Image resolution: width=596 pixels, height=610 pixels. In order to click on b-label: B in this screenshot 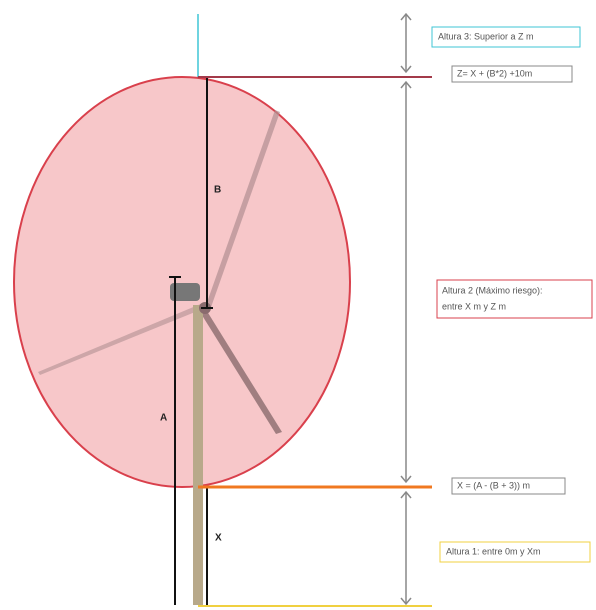, I will do `click(217, 190)`.